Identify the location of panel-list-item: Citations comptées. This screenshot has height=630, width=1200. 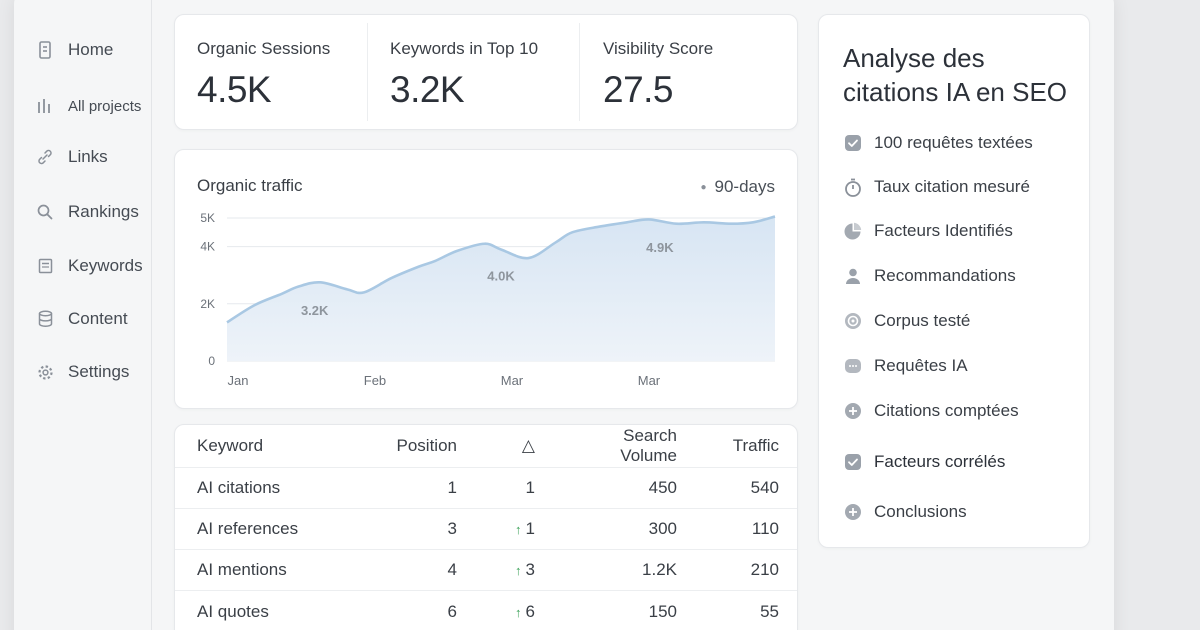
(931, 411).